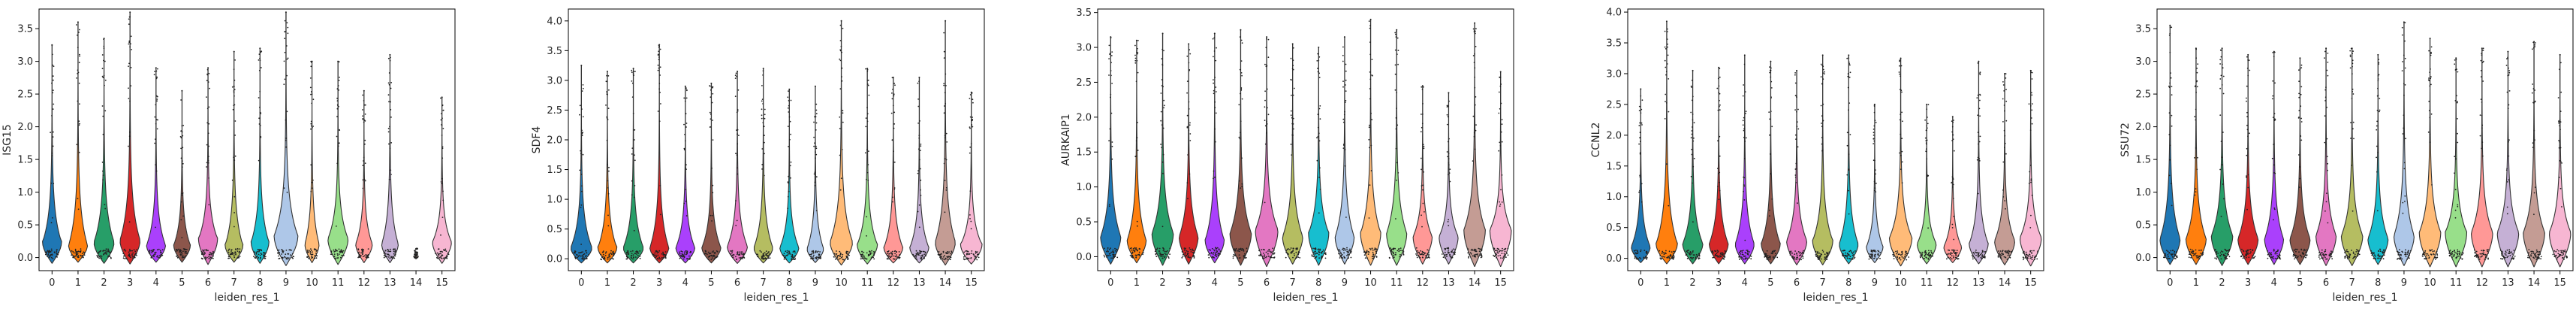 This screenshot has height=312, width=2576. What do you see at coordinates (312, 283) in the screenshot?
I see `x-tick-label-10: 10` at bounding box center [312, 283].